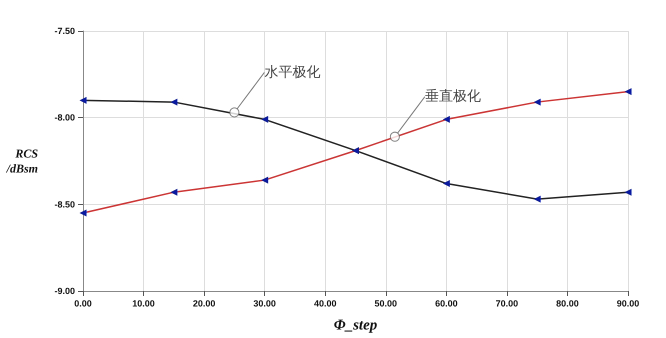  Describe the element at coordinates (356, 326) in the screenshot. I see `x-axis-title: Φ_step` at that location.